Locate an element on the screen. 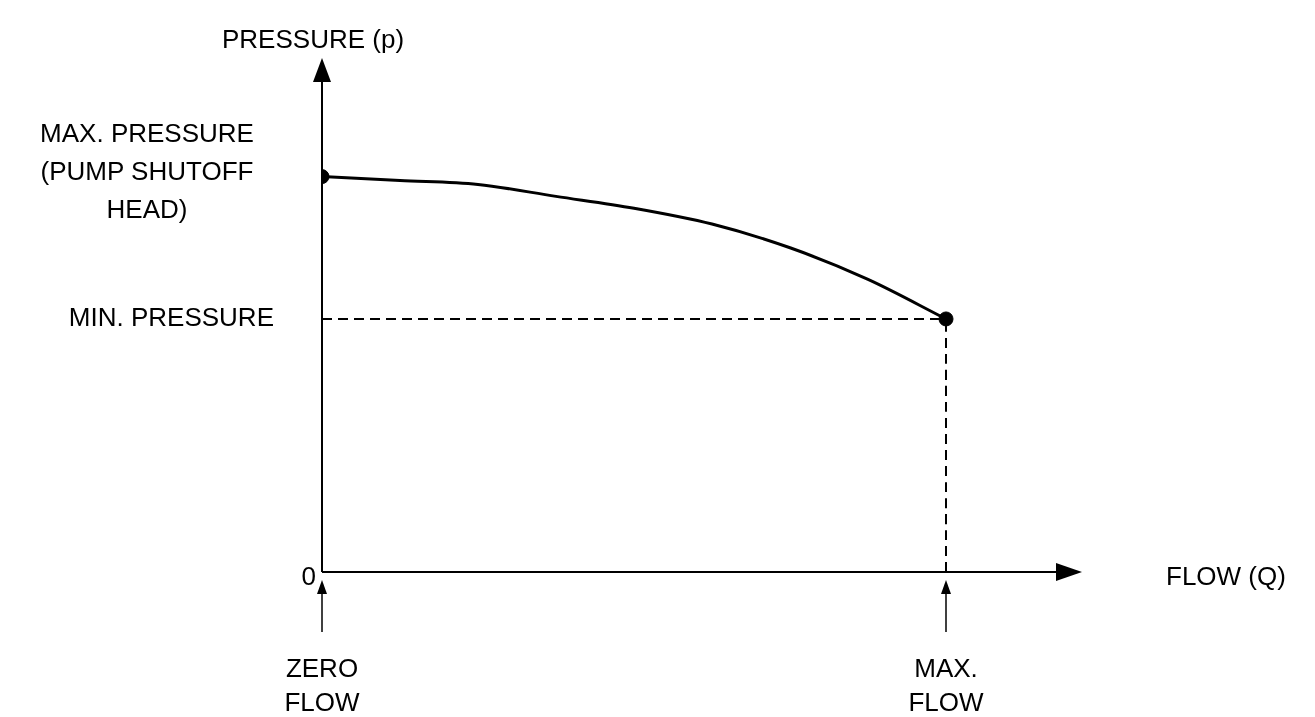  y-axis-title: PRESSURE (p) is located at coordinates (313, 39).